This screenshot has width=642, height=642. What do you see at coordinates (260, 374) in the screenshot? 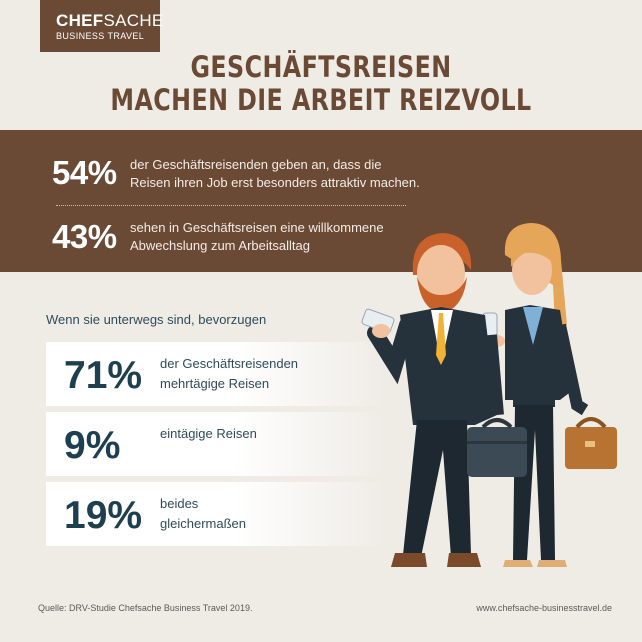
I see `card-text: der Geschäftsreisenden mehrtägige Reisen` at bounding box center [260, 374].